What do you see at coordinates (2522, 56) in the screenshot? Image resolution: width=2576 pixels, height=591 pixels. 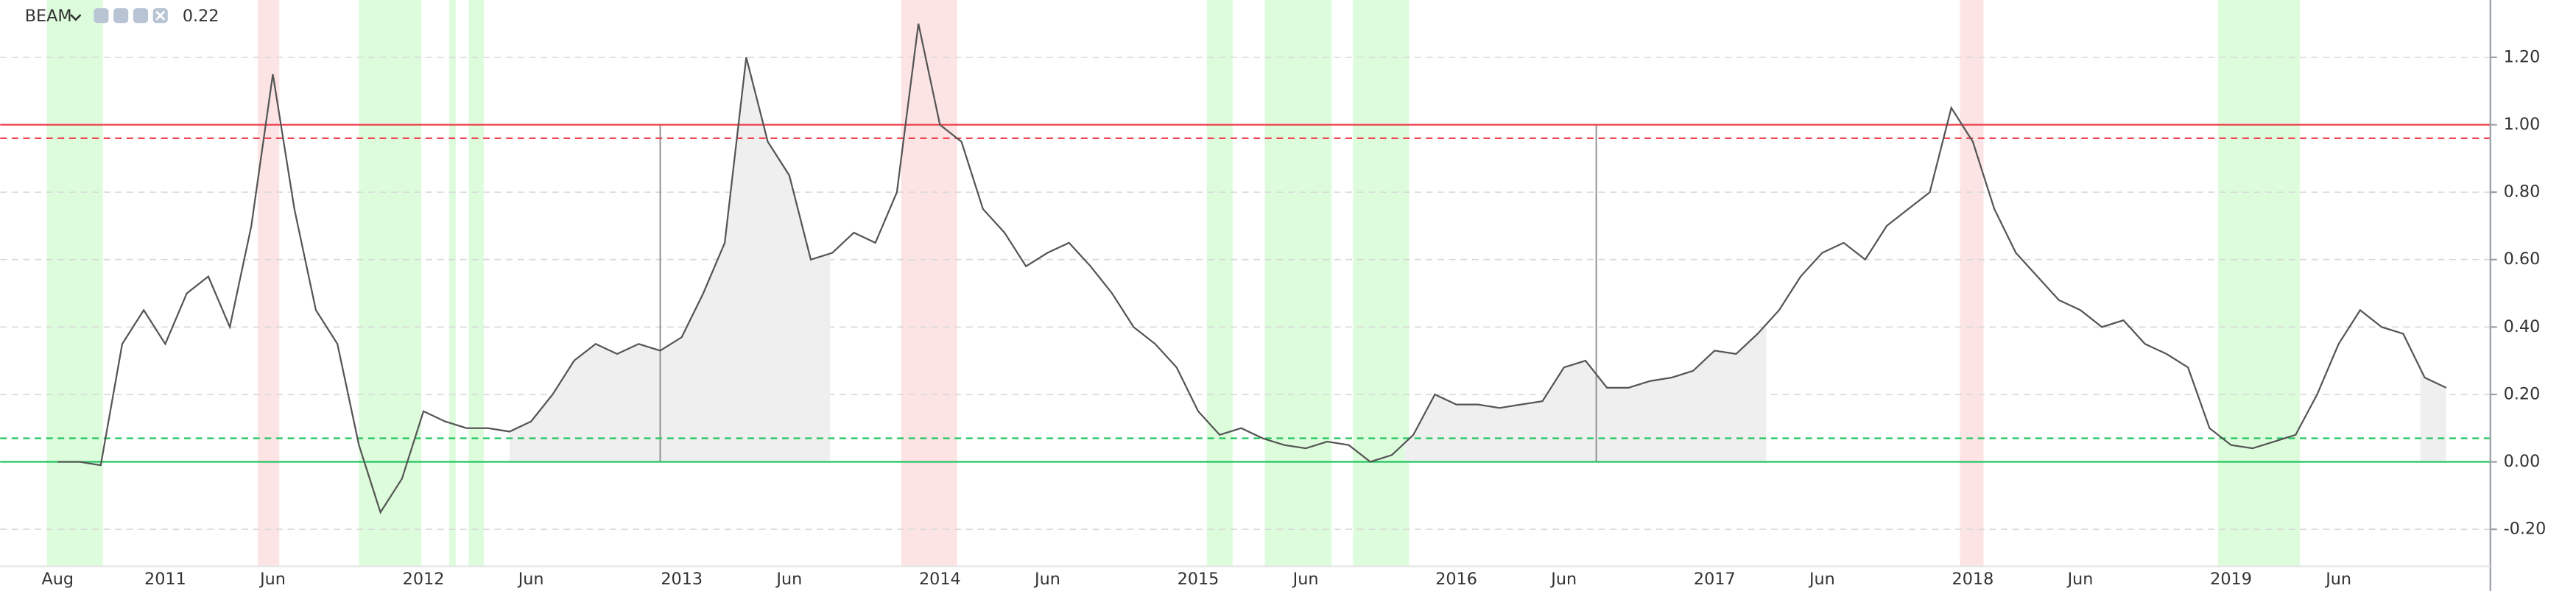 I see `y-tick-label: 1.20` at bounding box center [2522, 56].